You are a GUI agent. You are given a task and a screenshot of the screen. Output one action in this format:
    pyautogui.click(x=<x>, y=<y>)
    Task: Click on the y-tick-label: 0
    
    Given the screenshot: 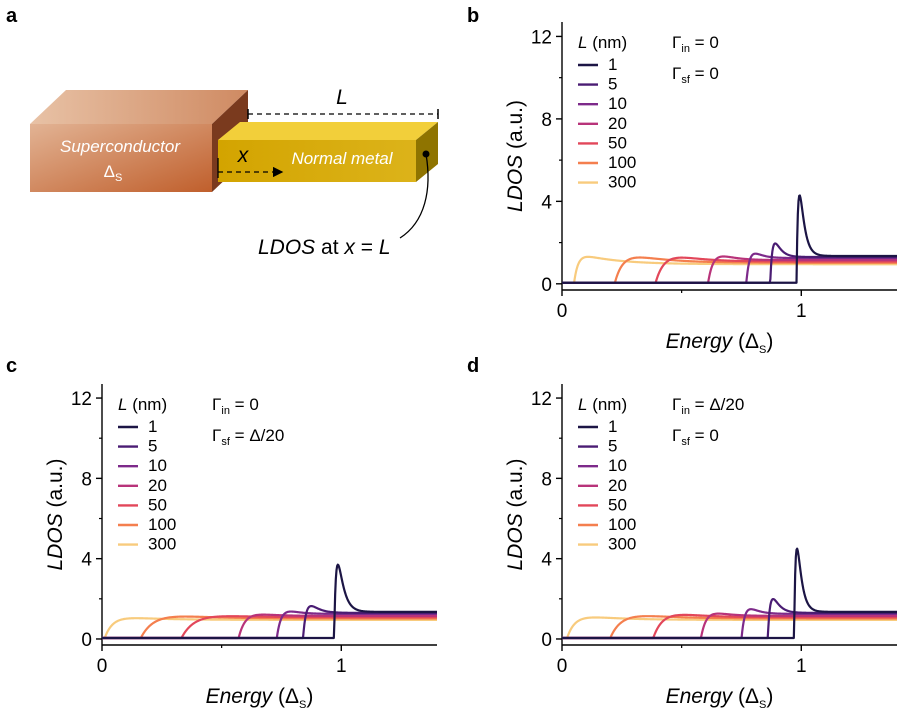 What is the action you would take?
    pyautogui.click(x=86, y=640)
    